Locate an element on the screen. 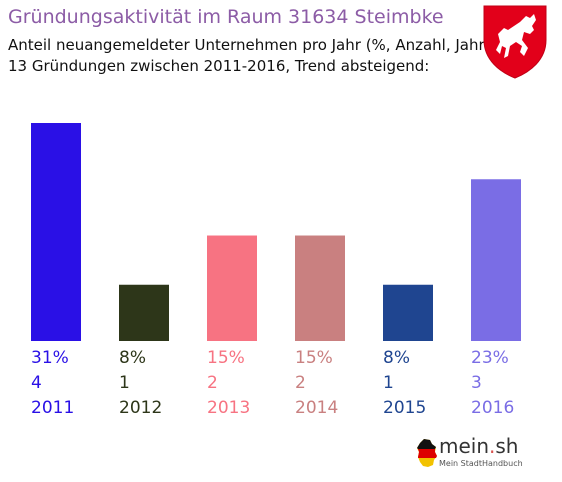  year-label-2012: 2012 is located at coordinates (141, 408).